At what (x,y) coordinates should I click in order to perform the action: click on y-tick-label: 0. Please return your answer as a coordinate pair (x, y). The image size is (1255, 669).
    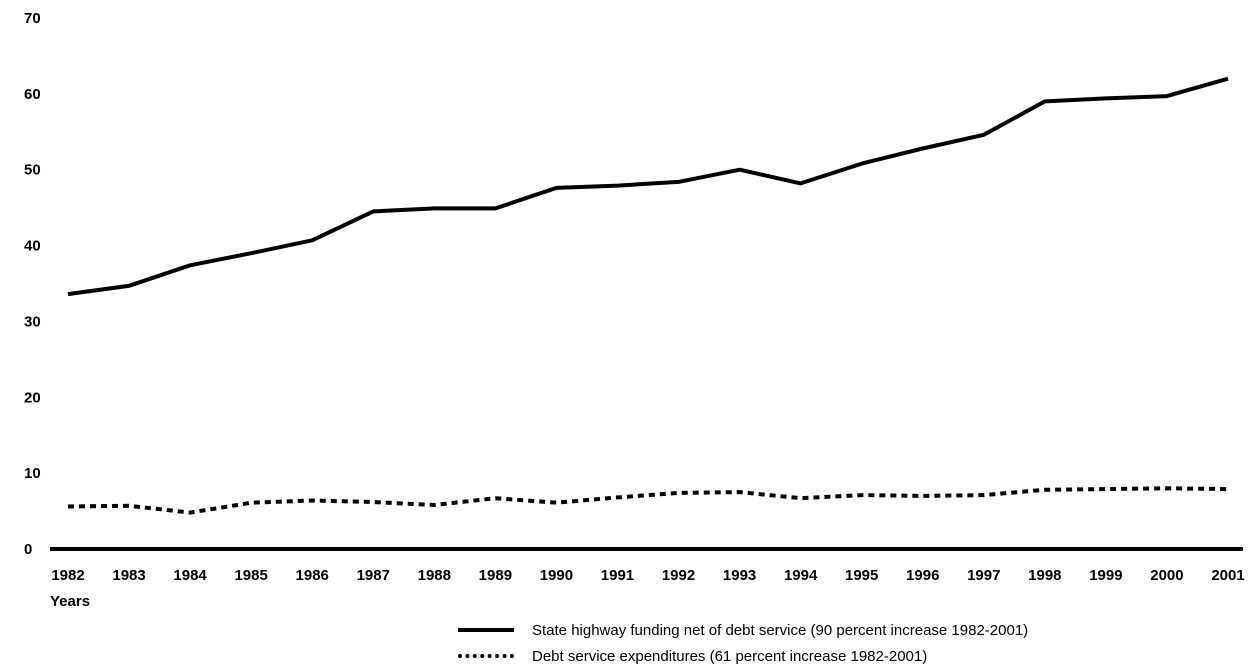
    Looking at the image, I should click on (28, 549).